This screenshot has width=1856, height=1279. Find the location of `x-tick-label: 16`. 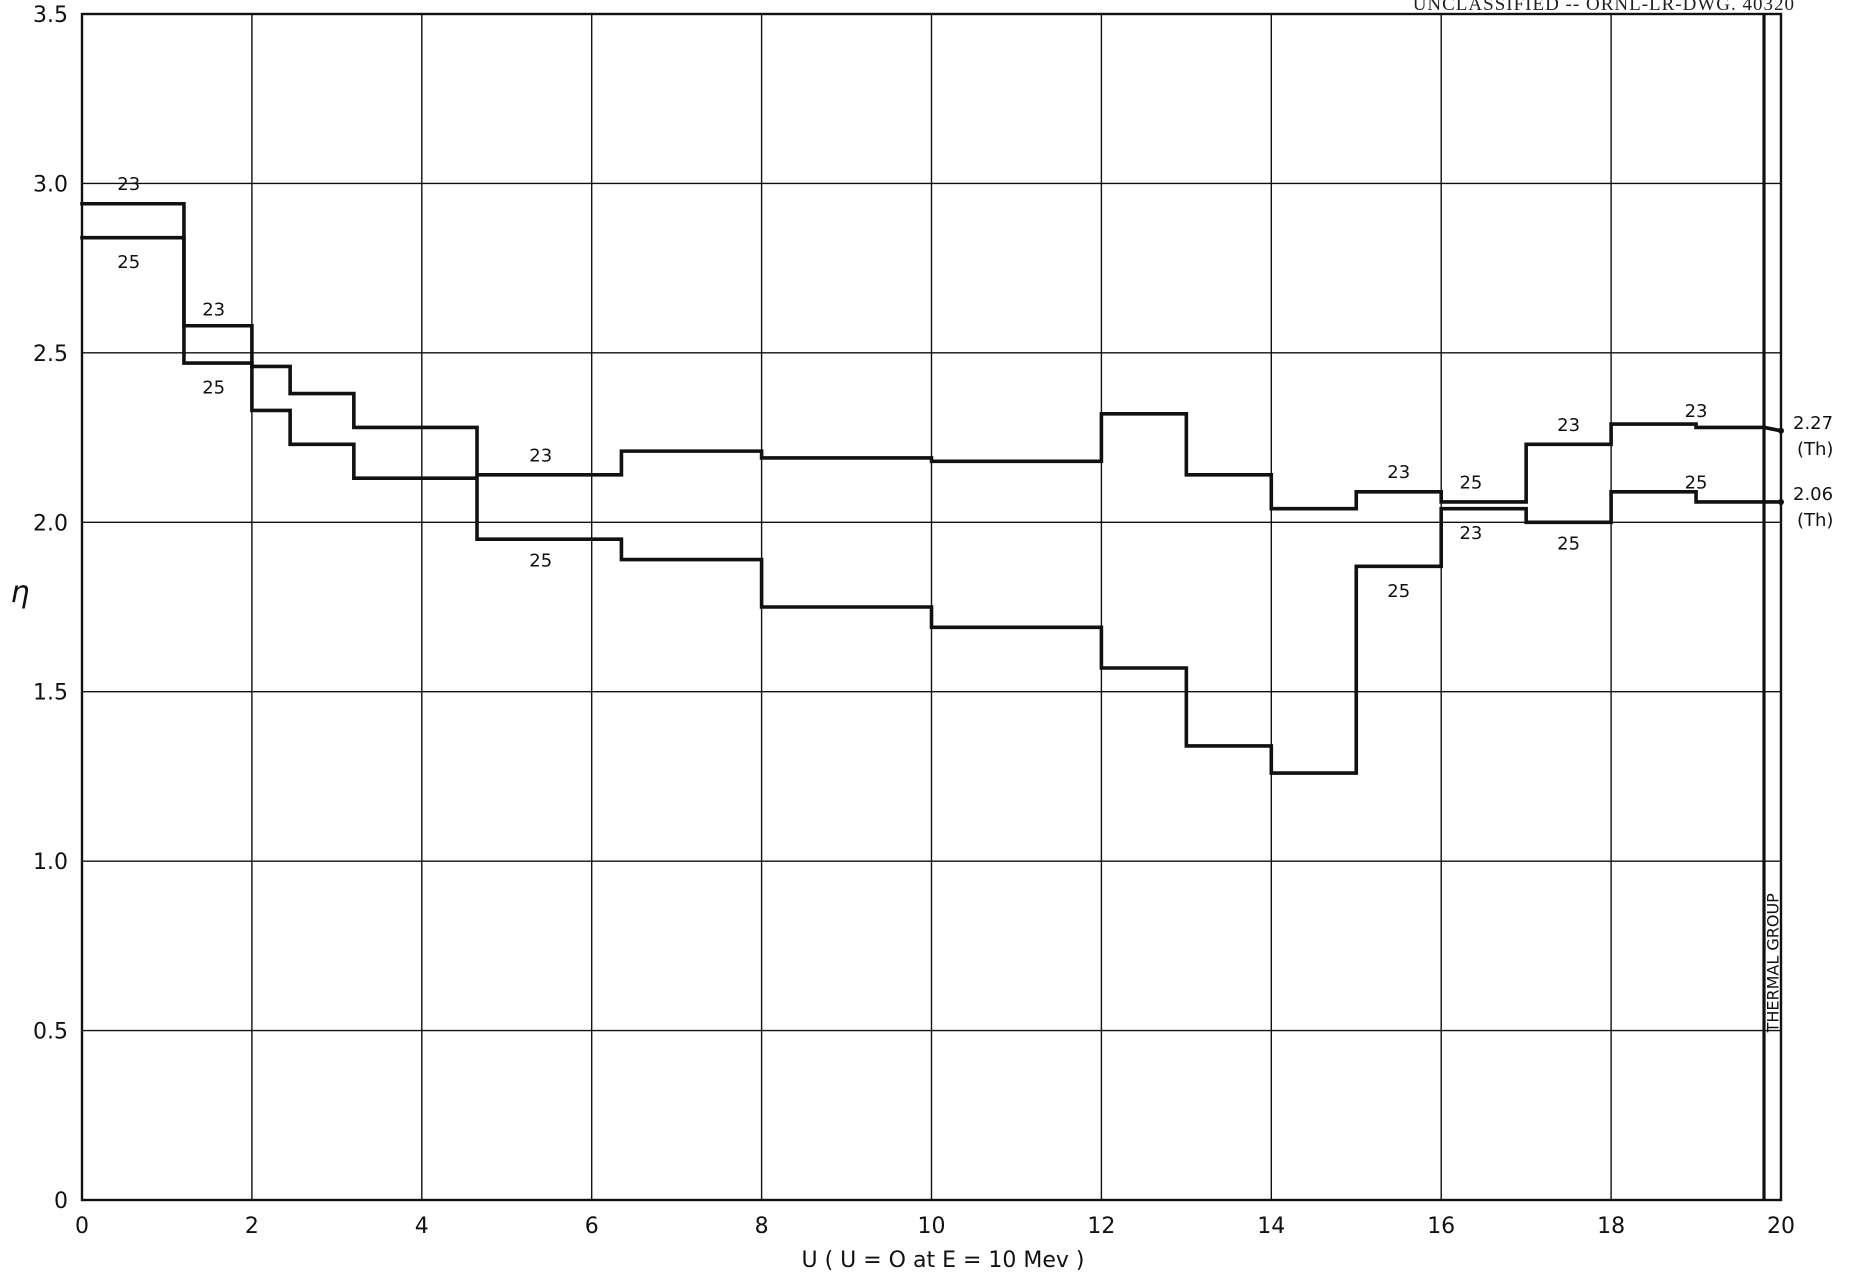

x-tick-label: 16 is located at coordinates (1441, 1226).